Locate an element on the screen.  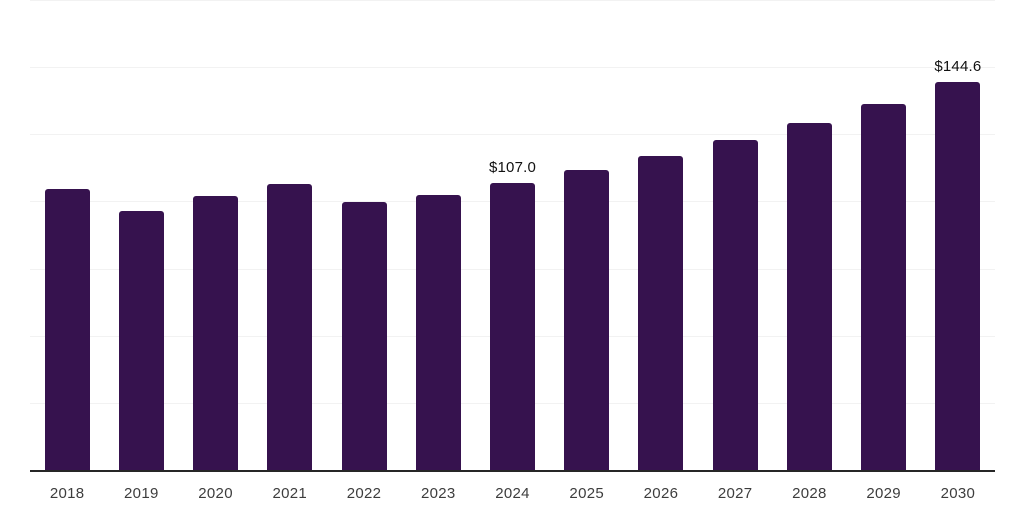
bar-2023 is located at coordinates (438, 332).